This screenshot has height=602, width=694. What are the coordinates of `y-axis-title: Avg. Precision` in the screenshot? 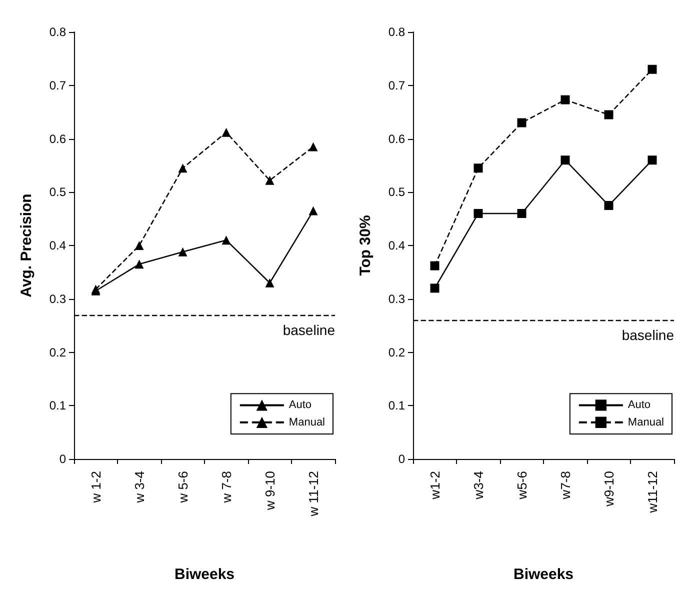 It's located at (26, 246).